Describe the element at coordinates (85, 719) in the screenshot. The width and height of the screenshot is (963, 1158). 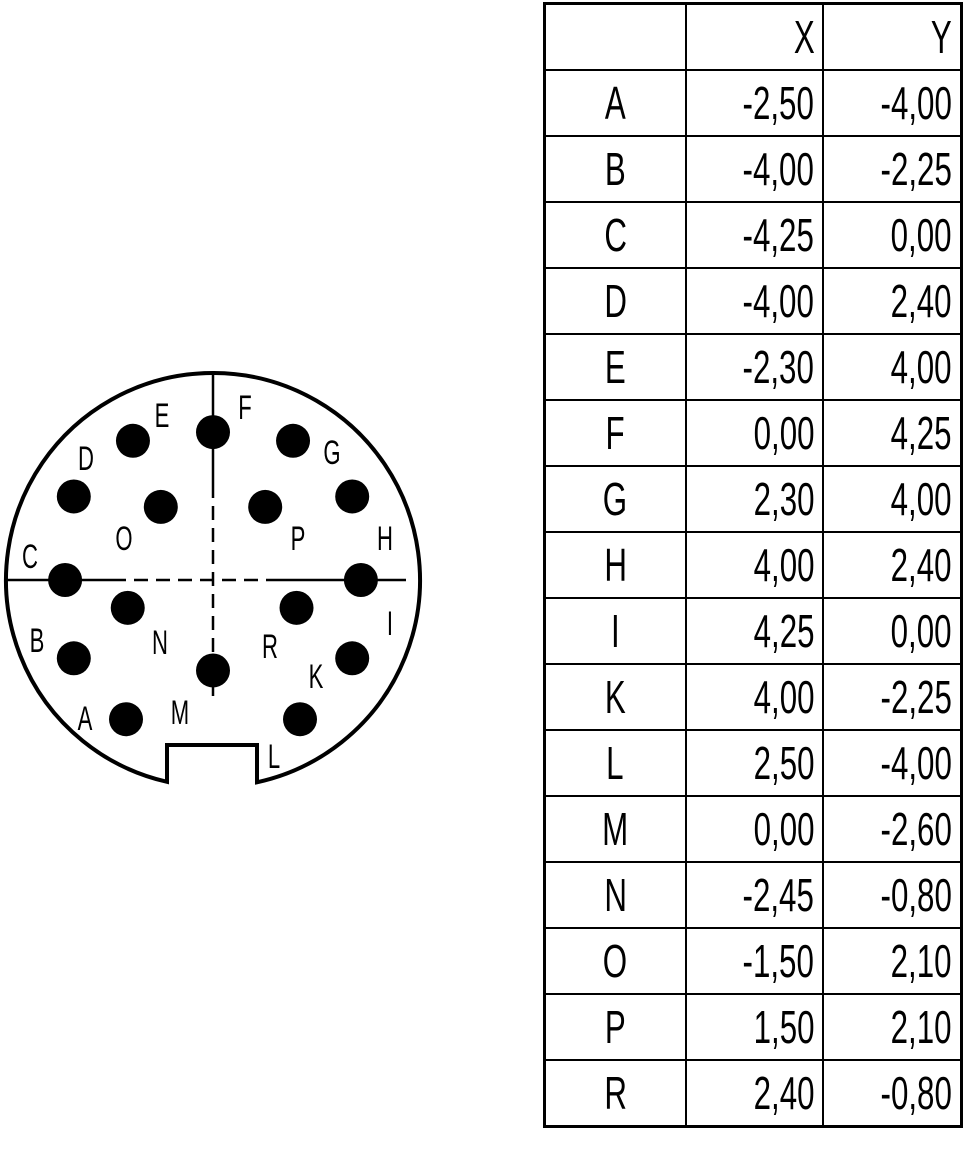
I see `pin-label: A` at that location.